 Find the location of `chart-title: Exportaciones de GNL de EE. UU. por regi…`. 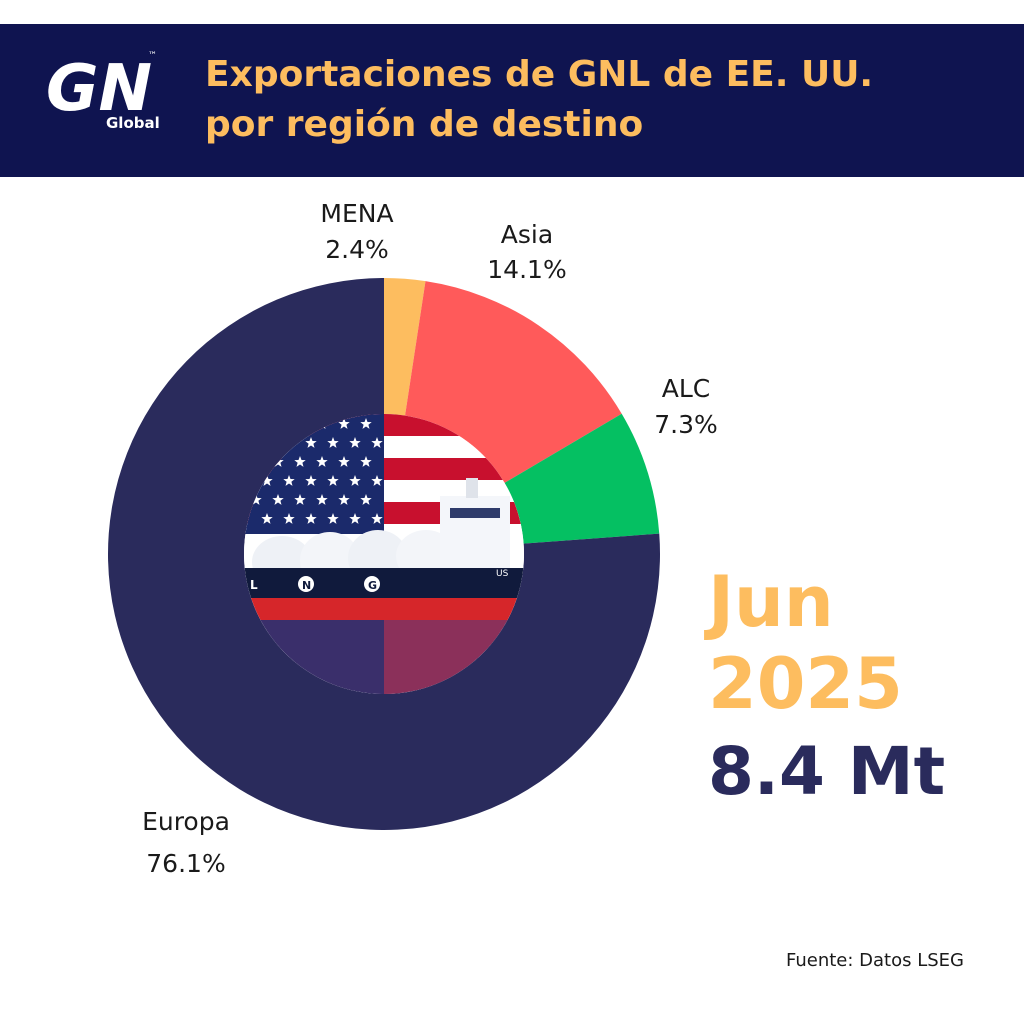

chart-title: Exportaciones de GNL de EE. UU. por regi… is located at coordinates (605, 100).